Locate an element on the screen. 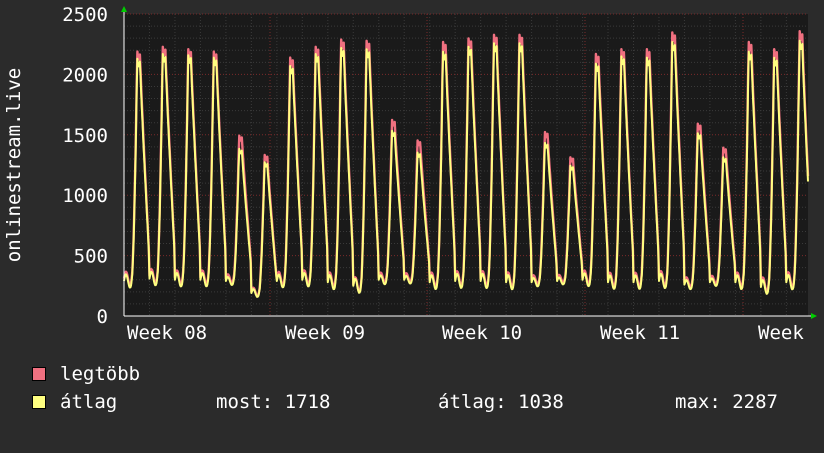 The height and width of the screenshot is (453, 824). legend-item-avg: átlag is located at coordinates (74, 402).